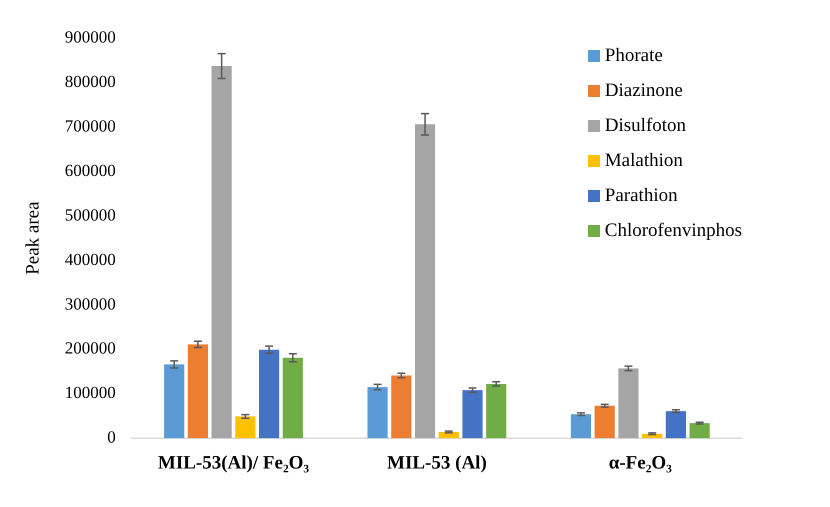  What do you see at coordinates (643, 161) in the screenshot?
I see `legend-label: Malathion` at bounding box center [643, 161].